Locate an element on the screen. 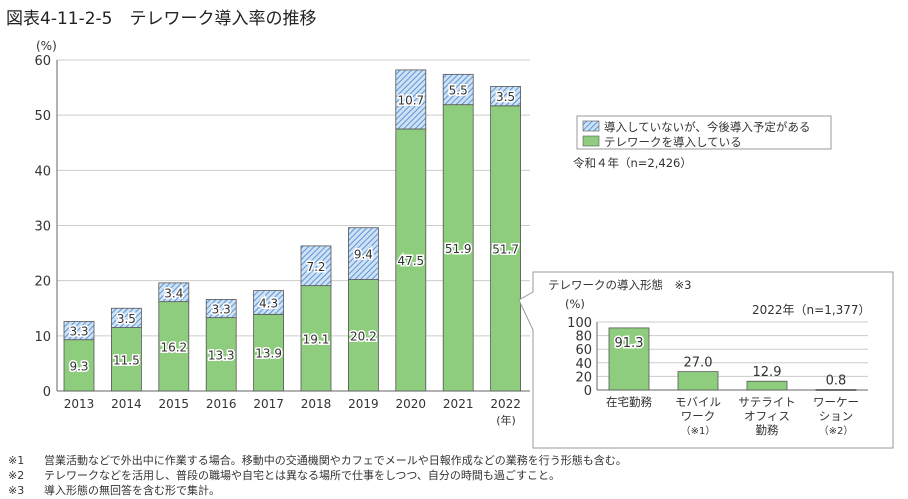 Image resolution: width=908 pixels, height=499 pixels. data-label: 19.1 is located at coordinates (316, 339).